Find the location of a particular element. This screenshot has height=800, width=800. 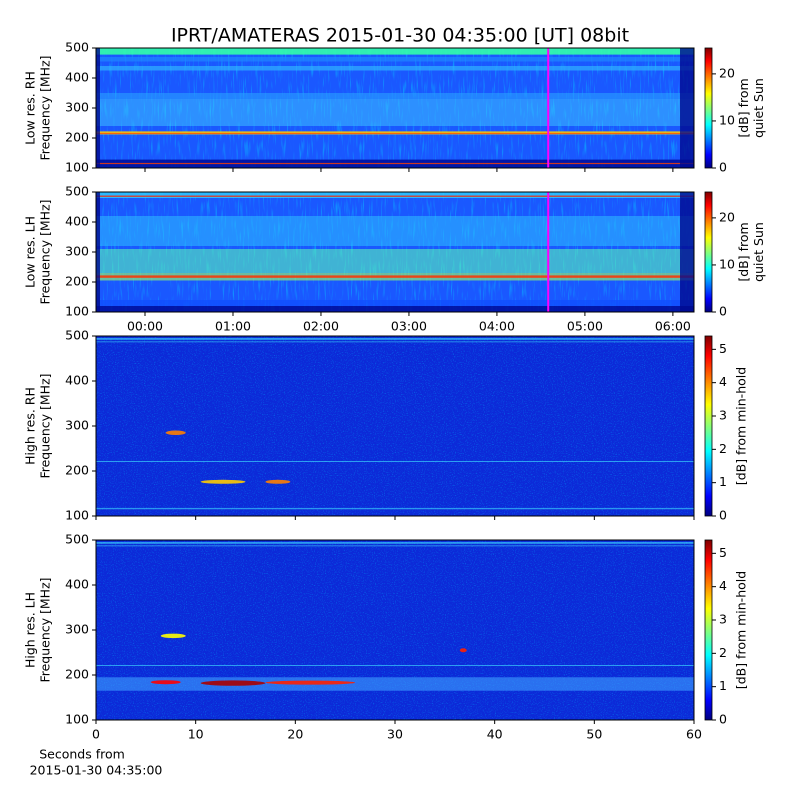

x-tick-label: 02:00 is located at coordinates (321, 326).